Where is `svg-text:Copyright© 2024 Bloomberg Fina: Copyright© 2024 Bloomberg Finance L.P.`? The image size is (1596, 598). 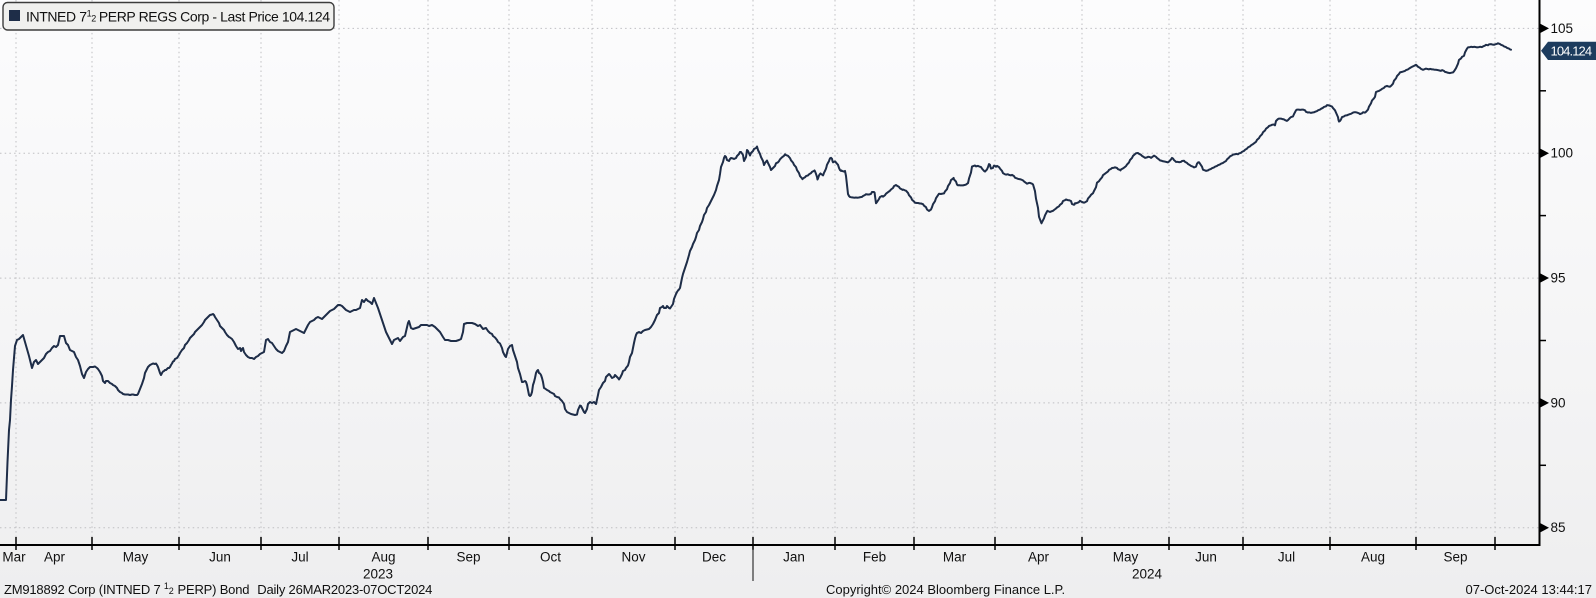 svg-text:Copyright© 2024 Bloomberg Fina: Copyright© 2024 Bloomberg Finance L.P. is located at coordinates (945, 589).